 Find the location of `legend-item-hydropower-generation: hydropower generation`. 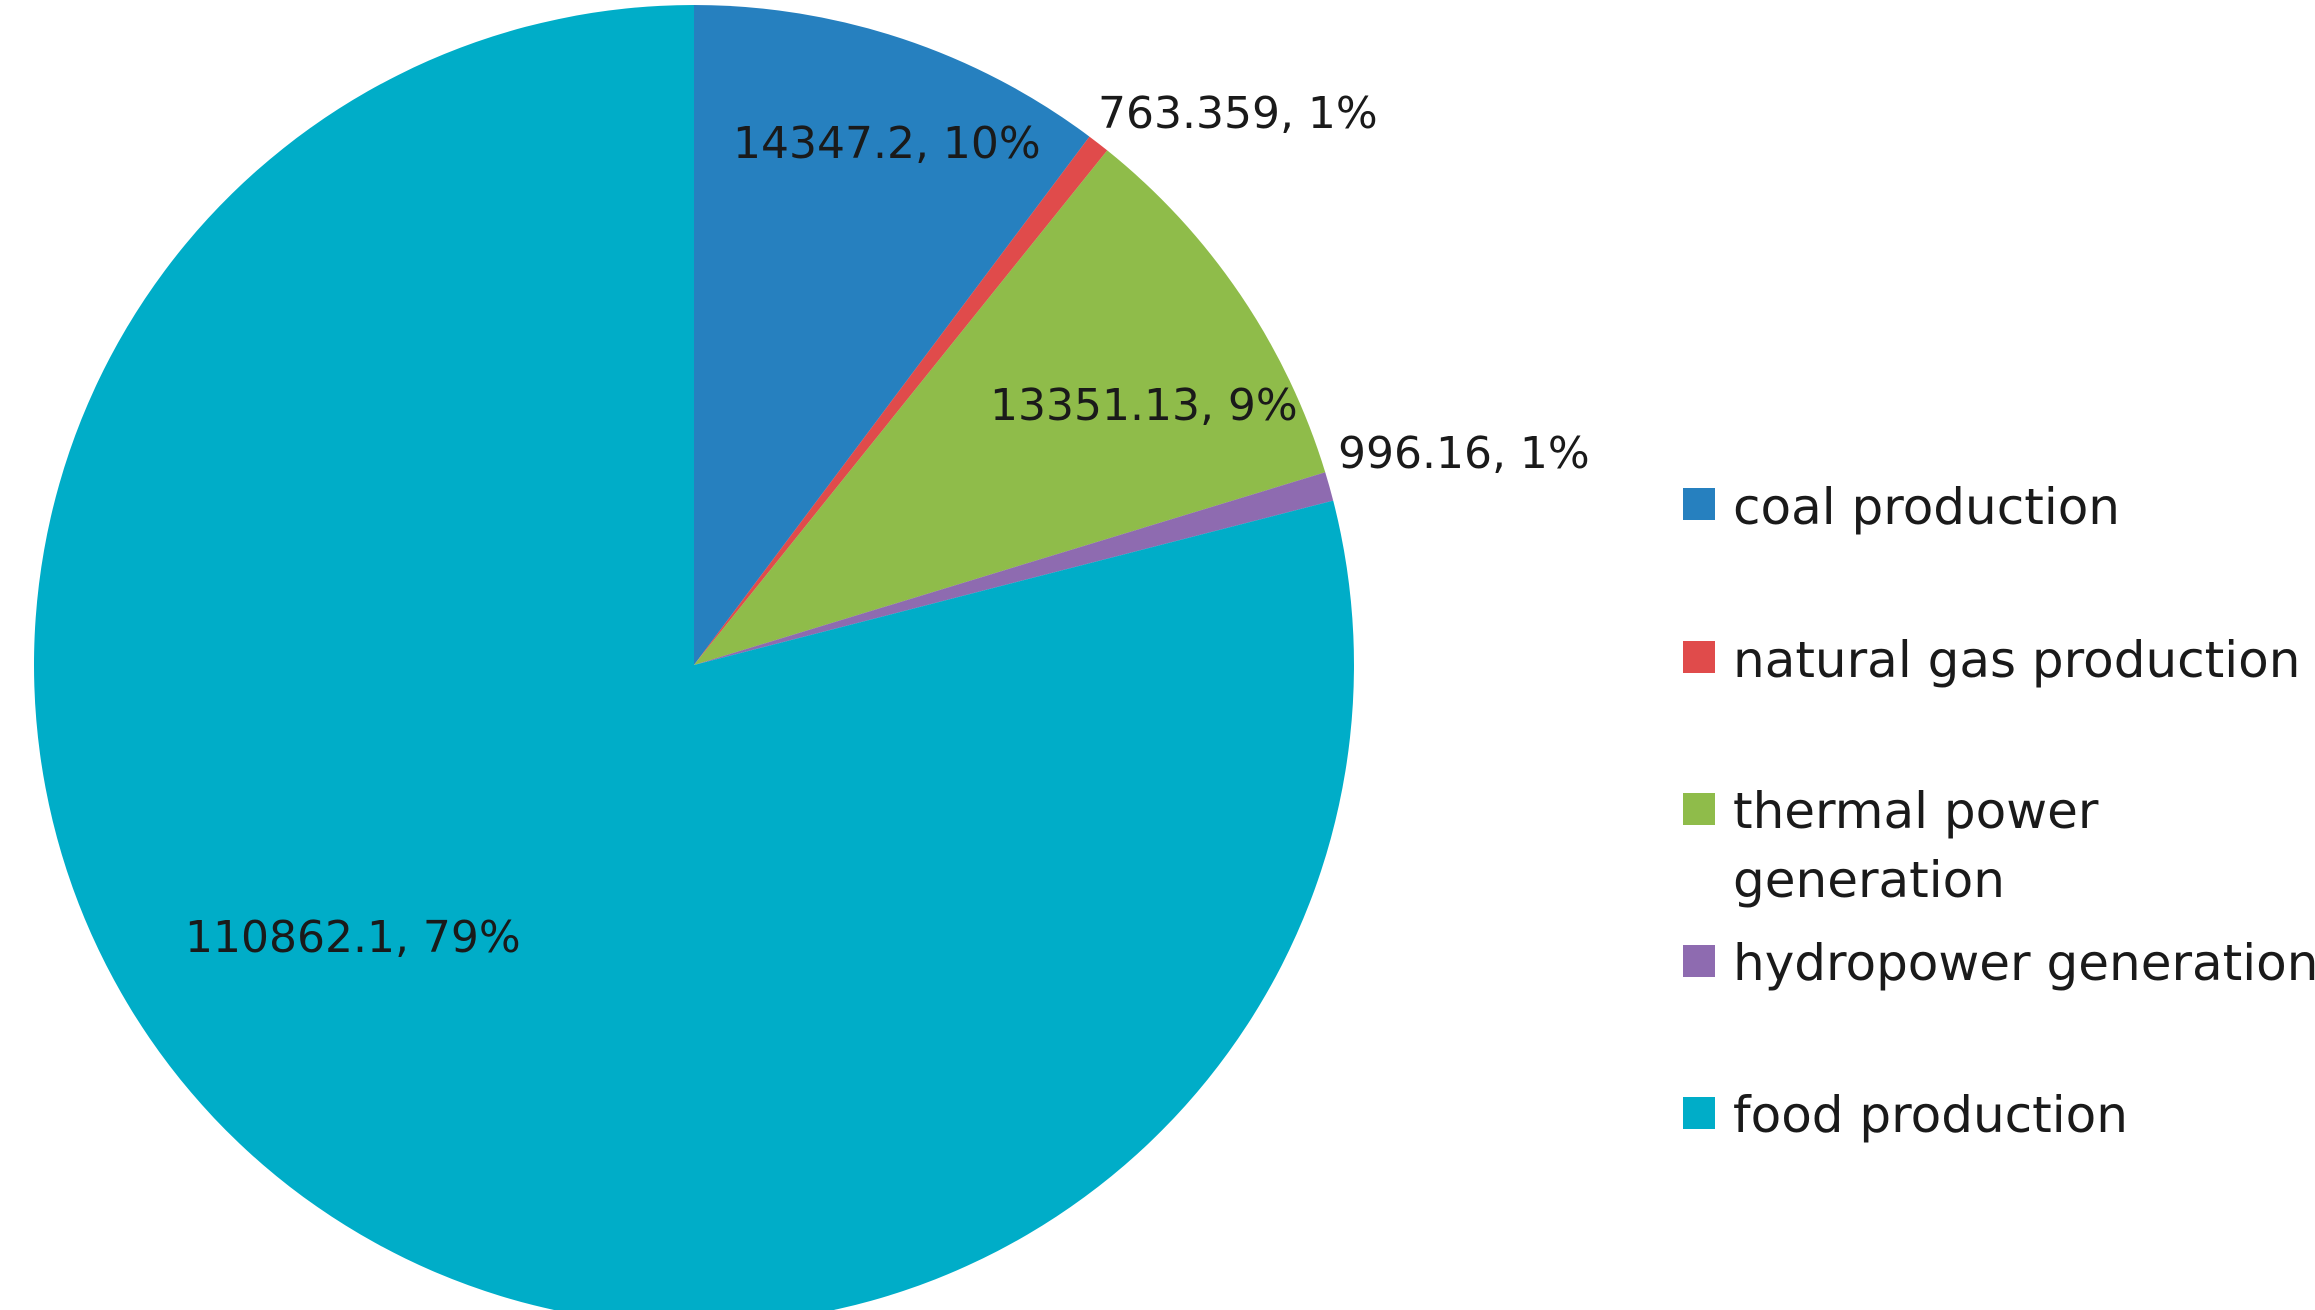

legend-item-hydropower-generation: hydropower generation is located at coordinates (1999, 963).